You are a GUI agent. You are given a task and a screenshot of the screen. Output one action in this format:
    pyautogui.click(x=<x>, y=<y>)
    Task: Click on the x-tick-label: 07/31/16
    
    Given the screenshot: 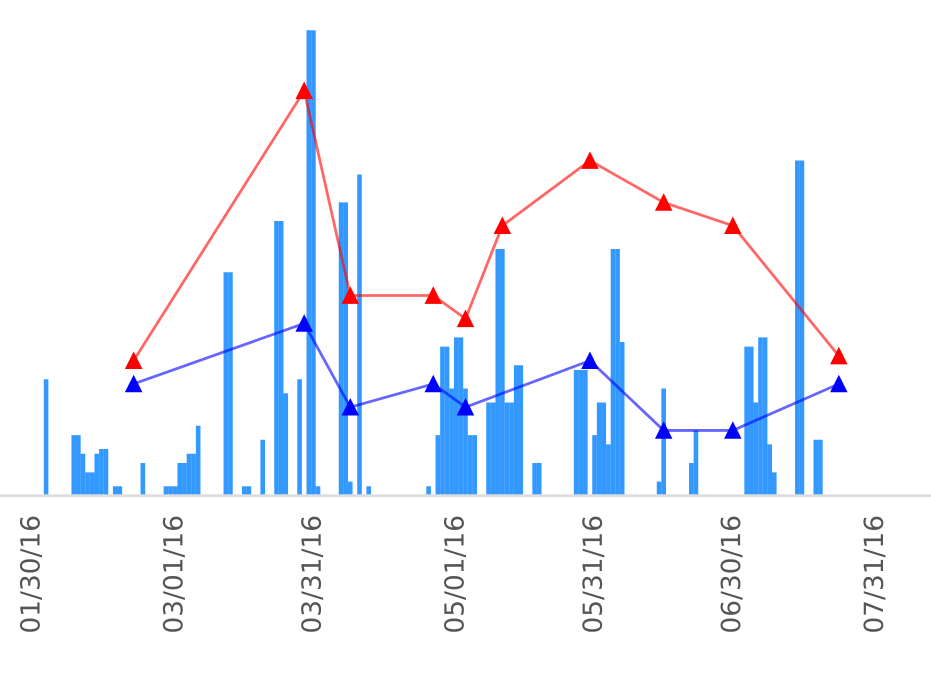 What is the action you would take?
    pyautogui.click(x=874, y=574)
    